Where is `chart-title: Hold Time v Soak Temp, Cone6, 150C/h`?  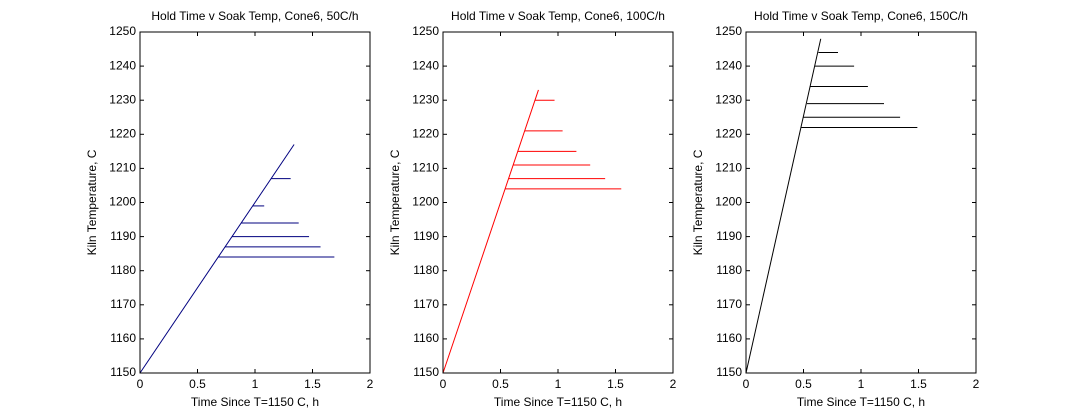 chart-title: Hold Time v Soak Temp, Cone6, 150C/h is located at coordinates (861, 16).